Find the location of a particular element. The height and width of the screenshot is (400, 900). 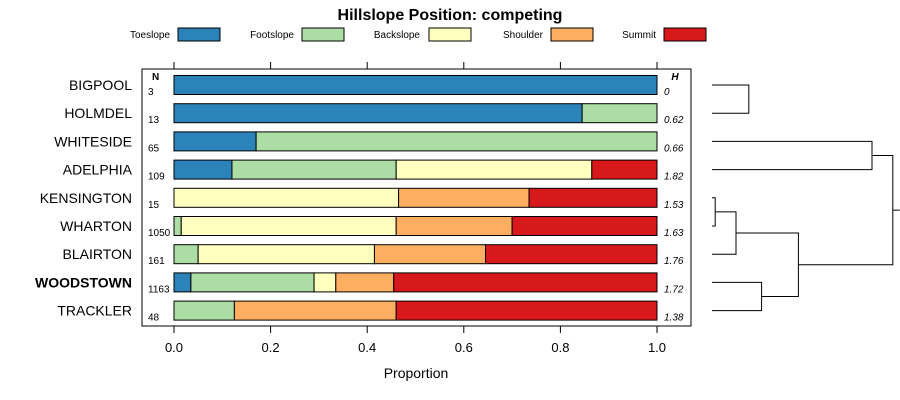

bar-trackler-summit is located at coordinates (526, 310).